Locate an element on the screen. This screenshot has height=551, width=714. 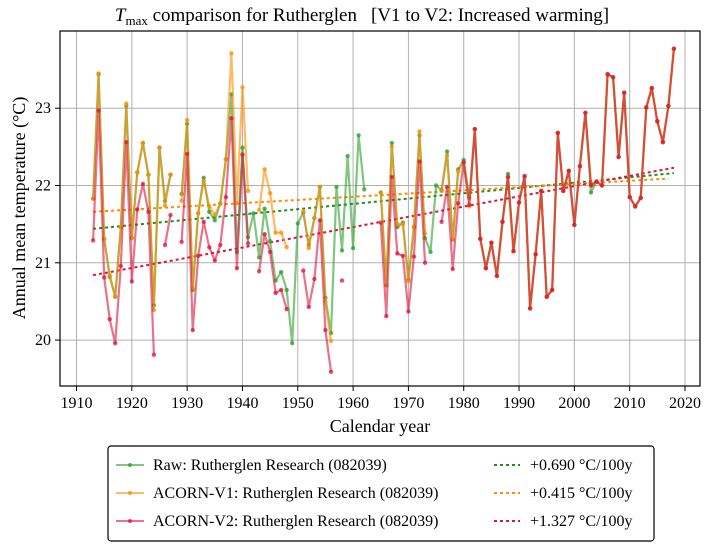
legend-entry-trend-acorn-v1: +0.415 °C/100y is located at coordinates (563, 493).